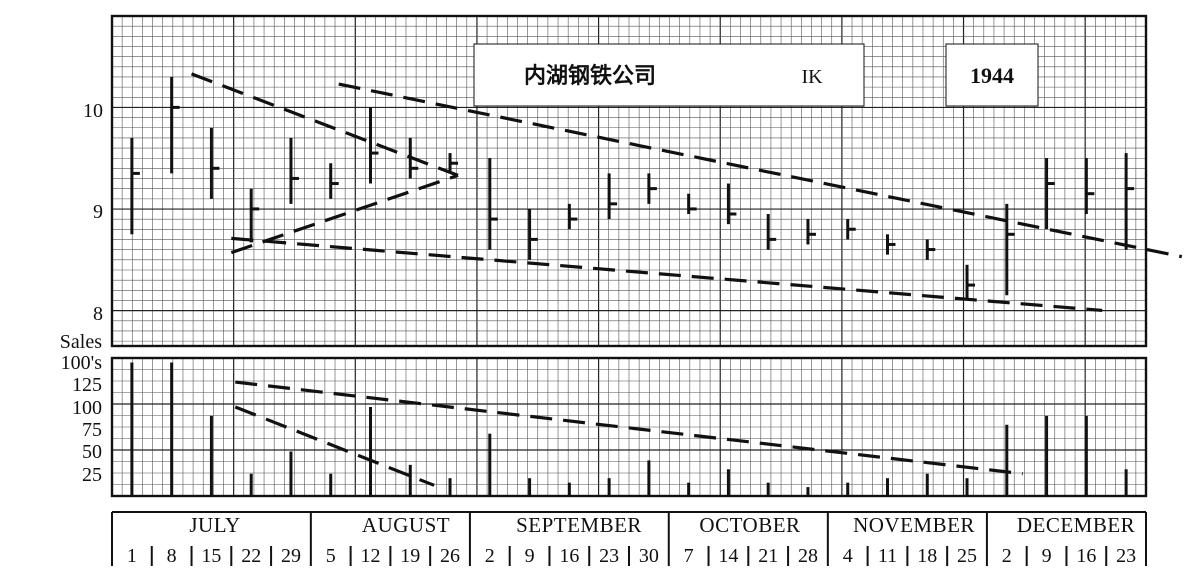  I want to click on header-year-box, so click(992, 75).